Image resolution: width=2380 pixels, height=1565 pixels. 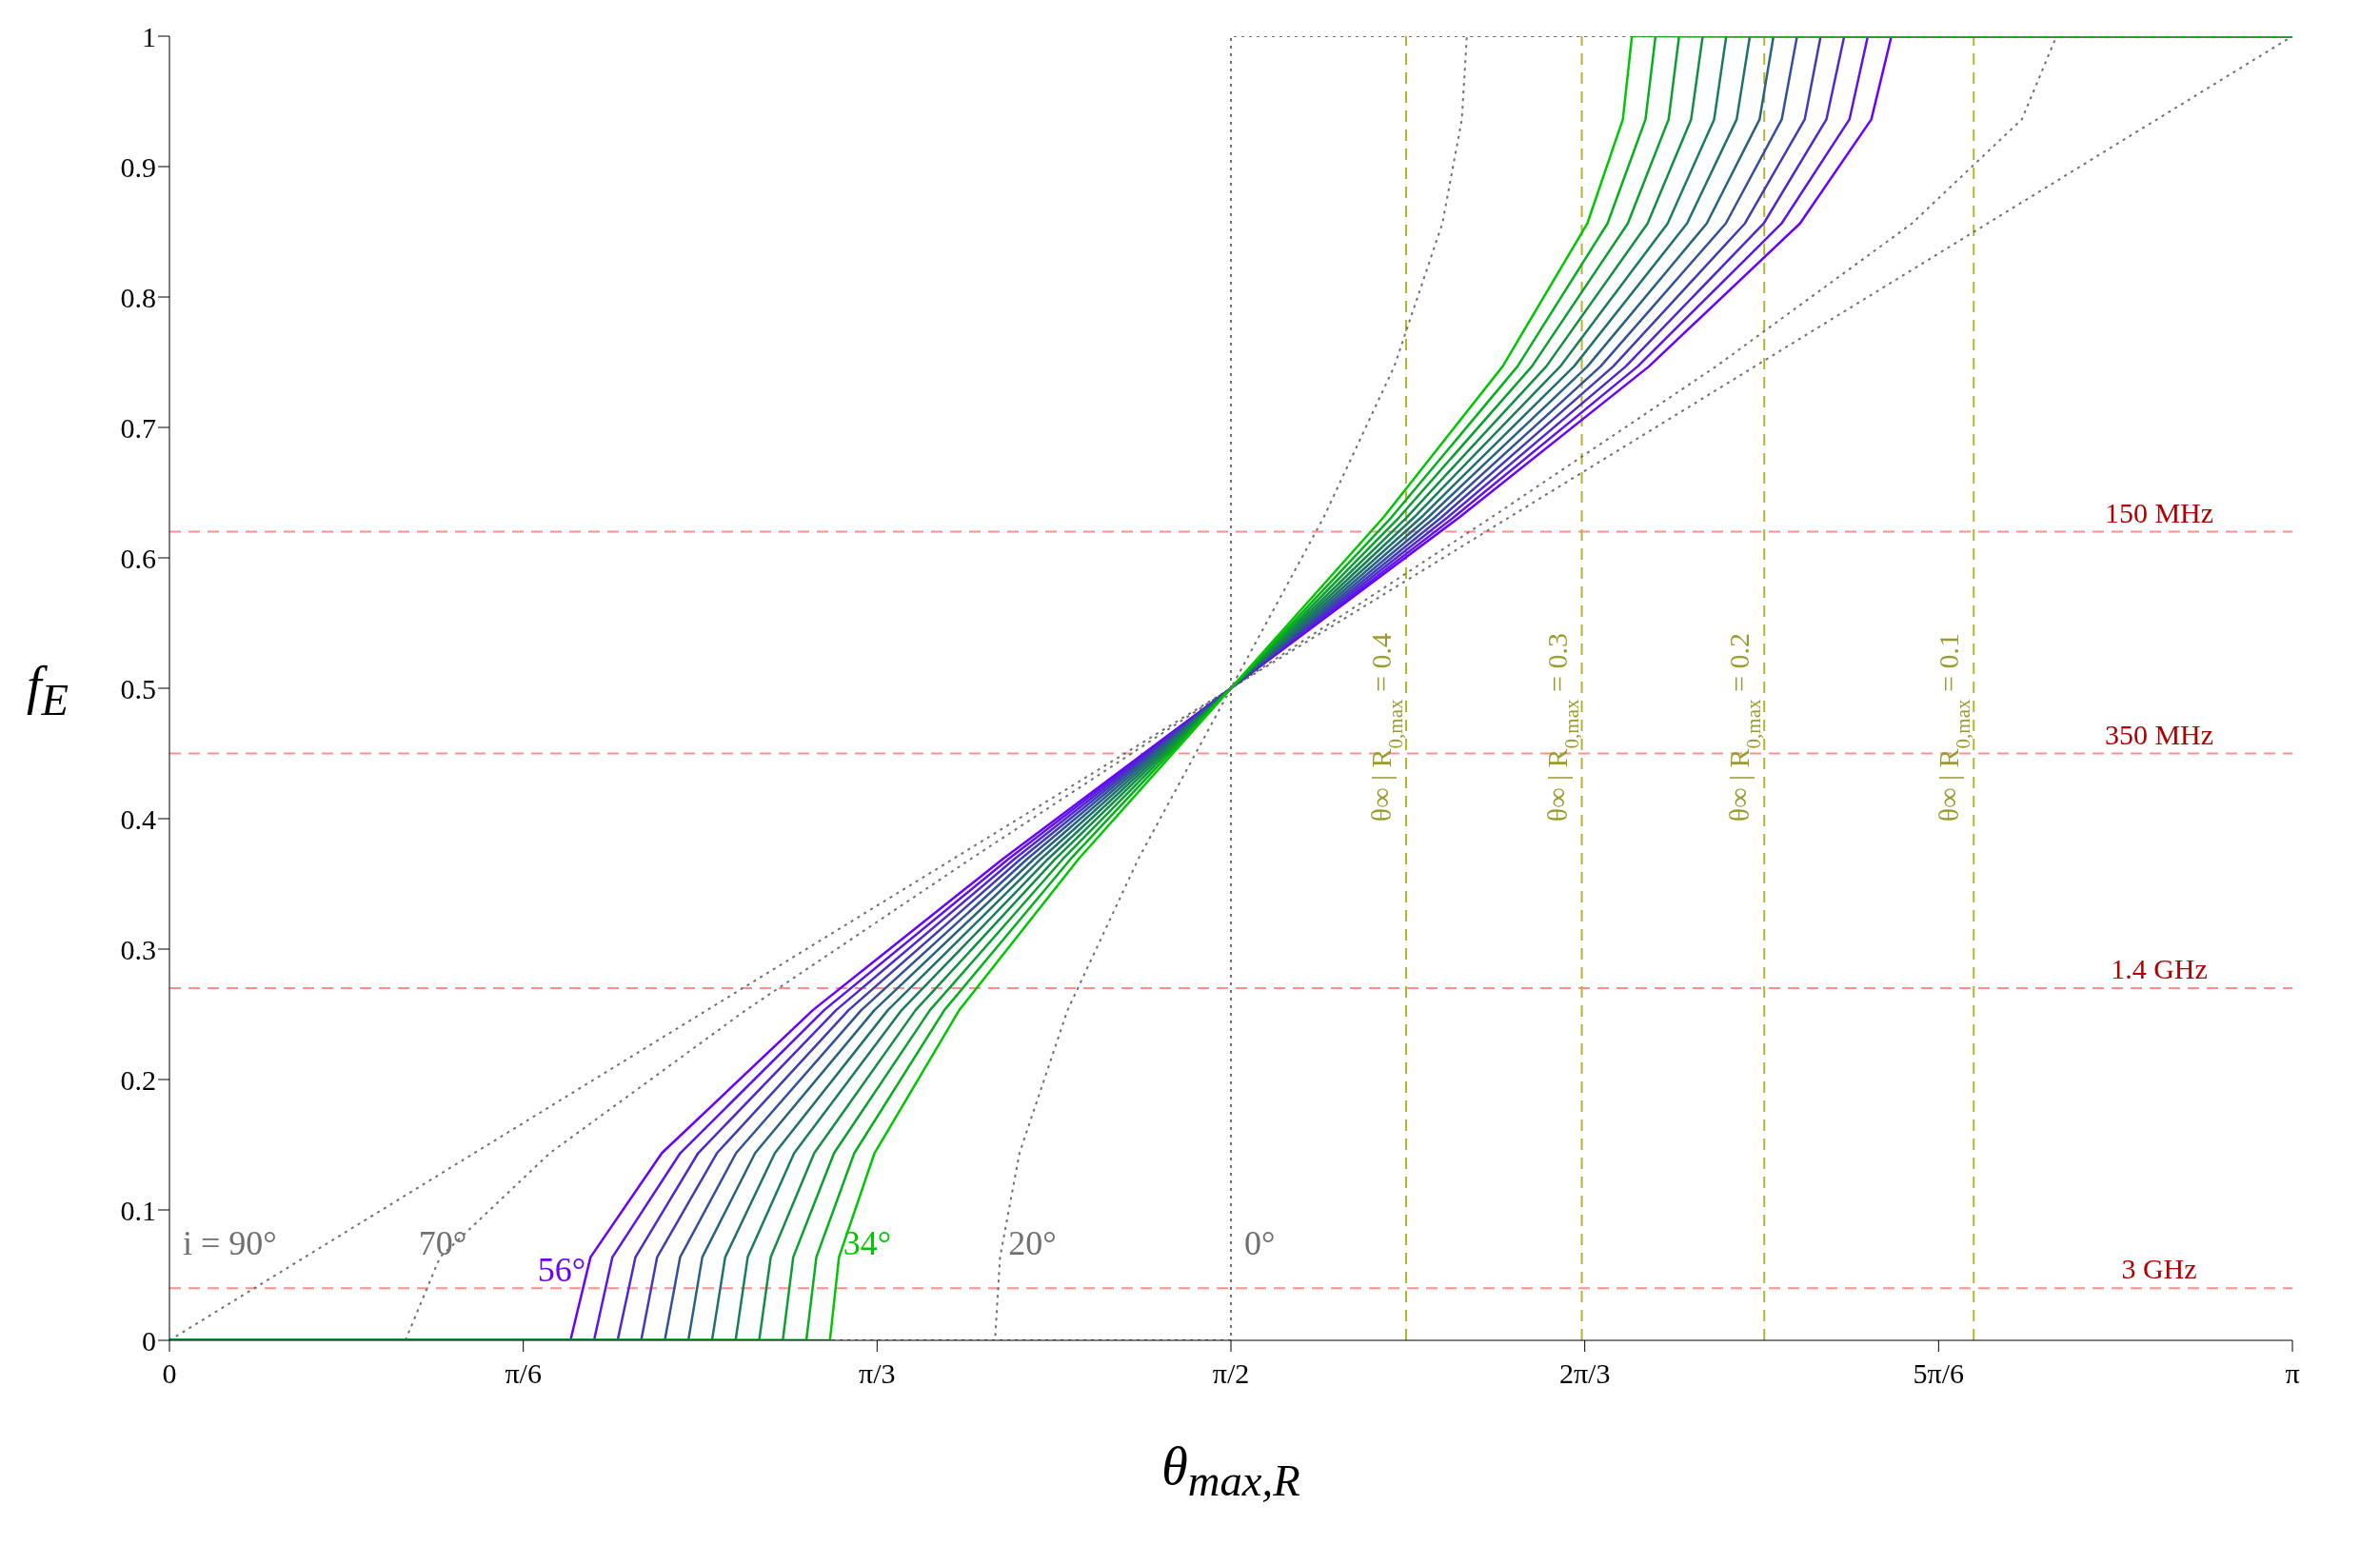 I want to click on series-label: 20°, so click(x=1032, y=1243).